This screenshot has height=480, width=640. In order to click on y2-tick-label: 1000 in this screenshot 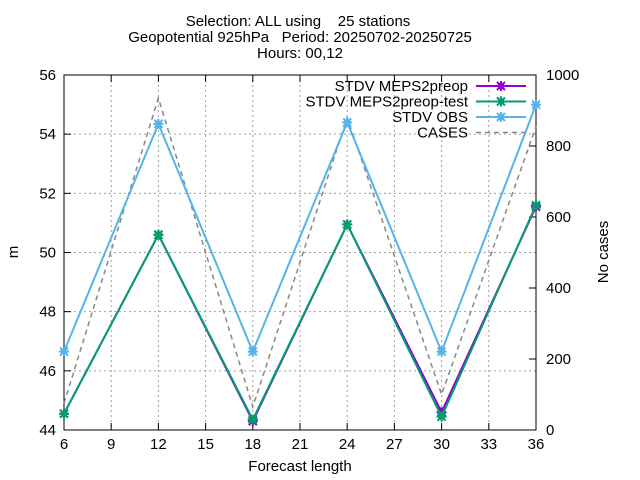, I will do `click(562, 75)`.